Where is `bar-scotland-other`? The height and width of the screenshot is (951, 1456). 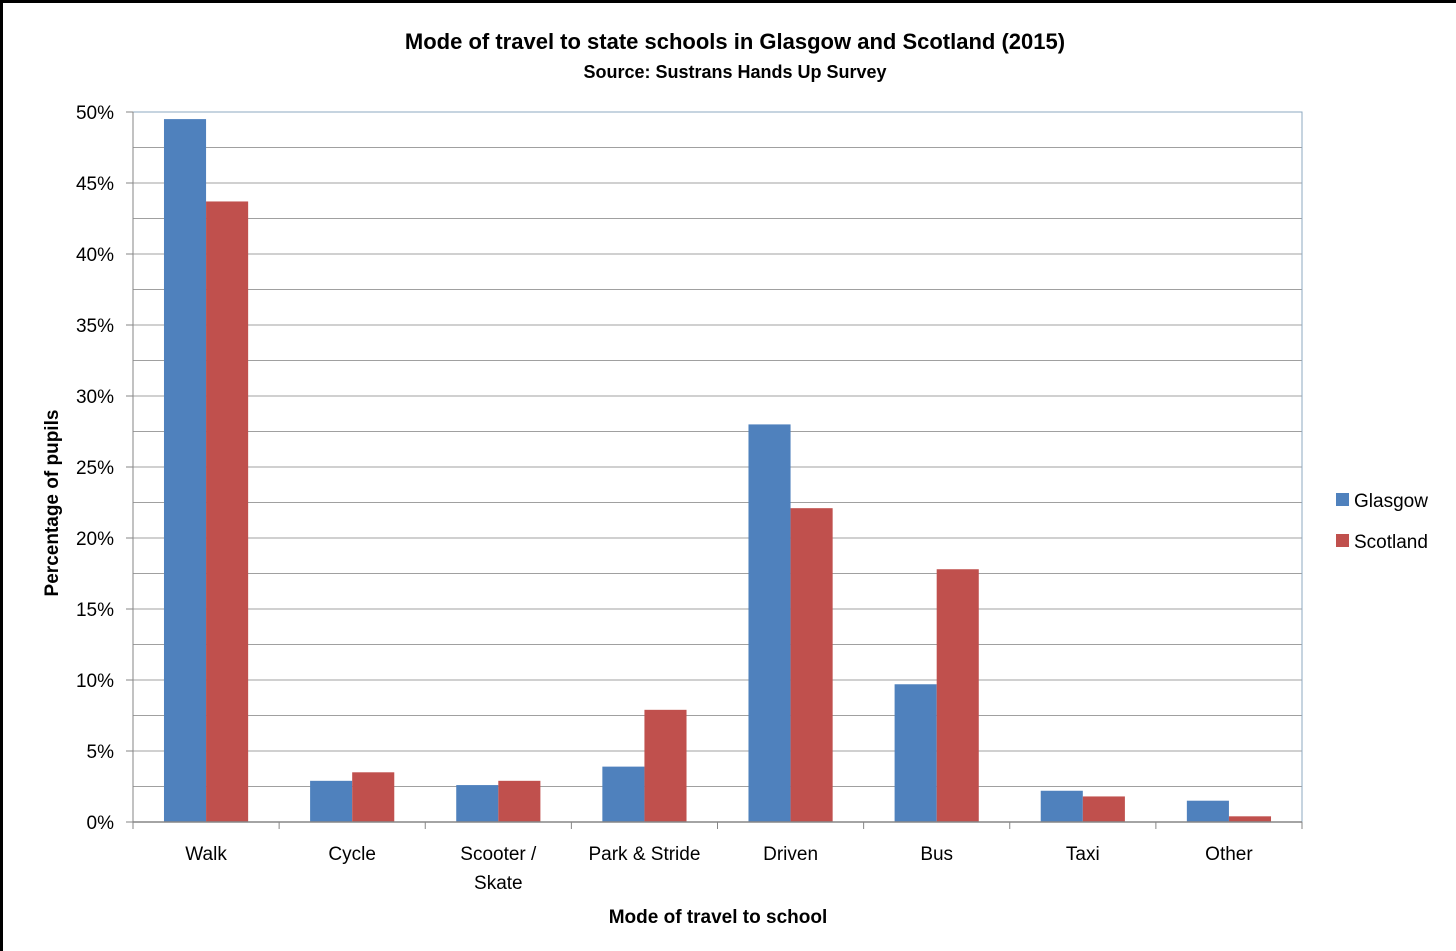
bar-scotland-other is located at coordinates (1250, 819).